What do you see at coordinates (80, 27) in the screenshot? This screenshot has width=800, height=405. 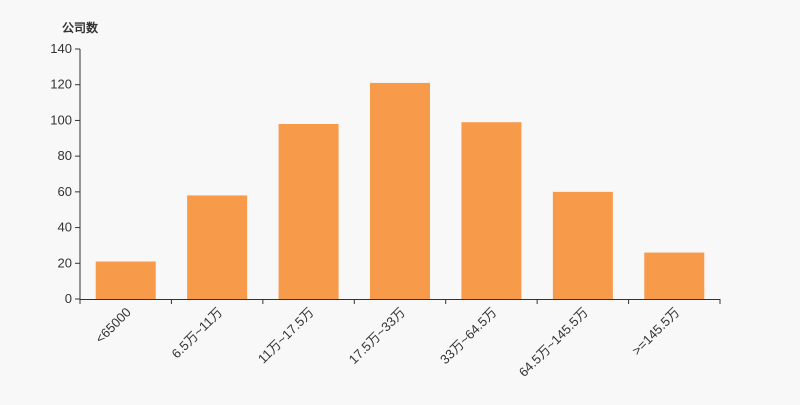 I see `y-axis-label: 公司数` at bounding box center [80, 27].